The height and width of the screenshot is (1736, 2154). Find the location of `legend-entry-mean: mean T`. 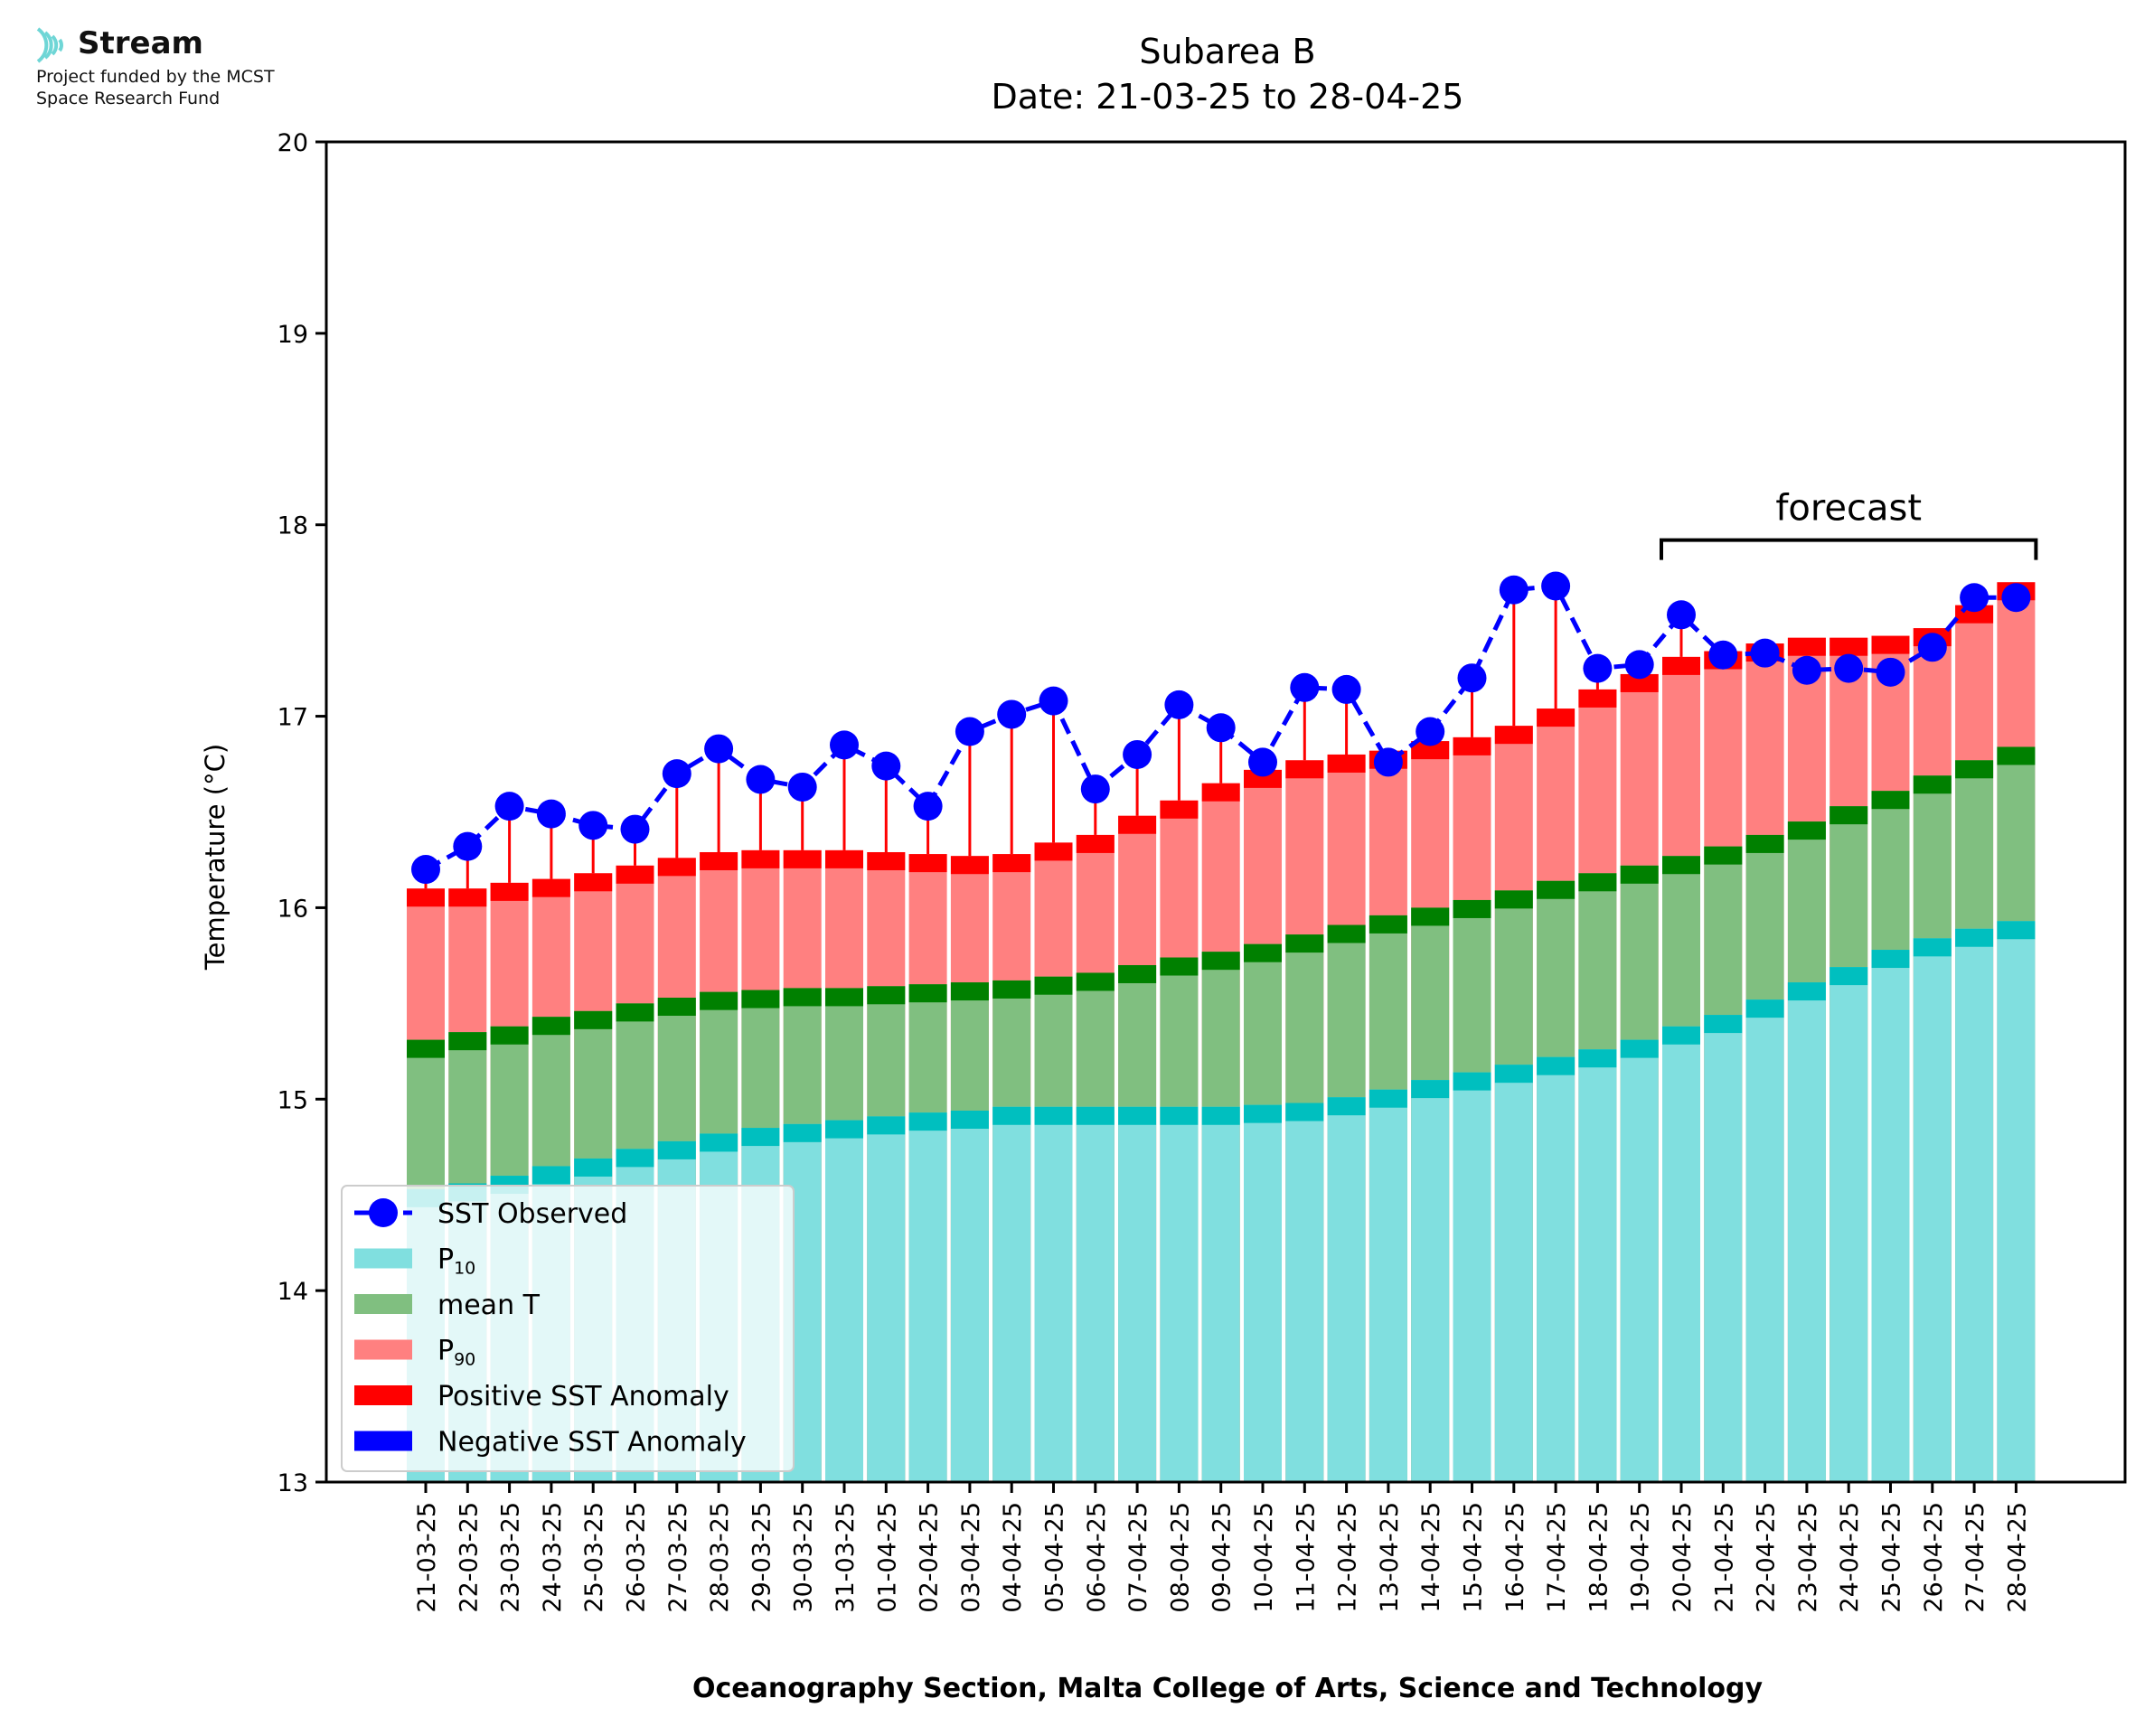

legend-entry-mean: mean T is located at coordinates (489, 1305).